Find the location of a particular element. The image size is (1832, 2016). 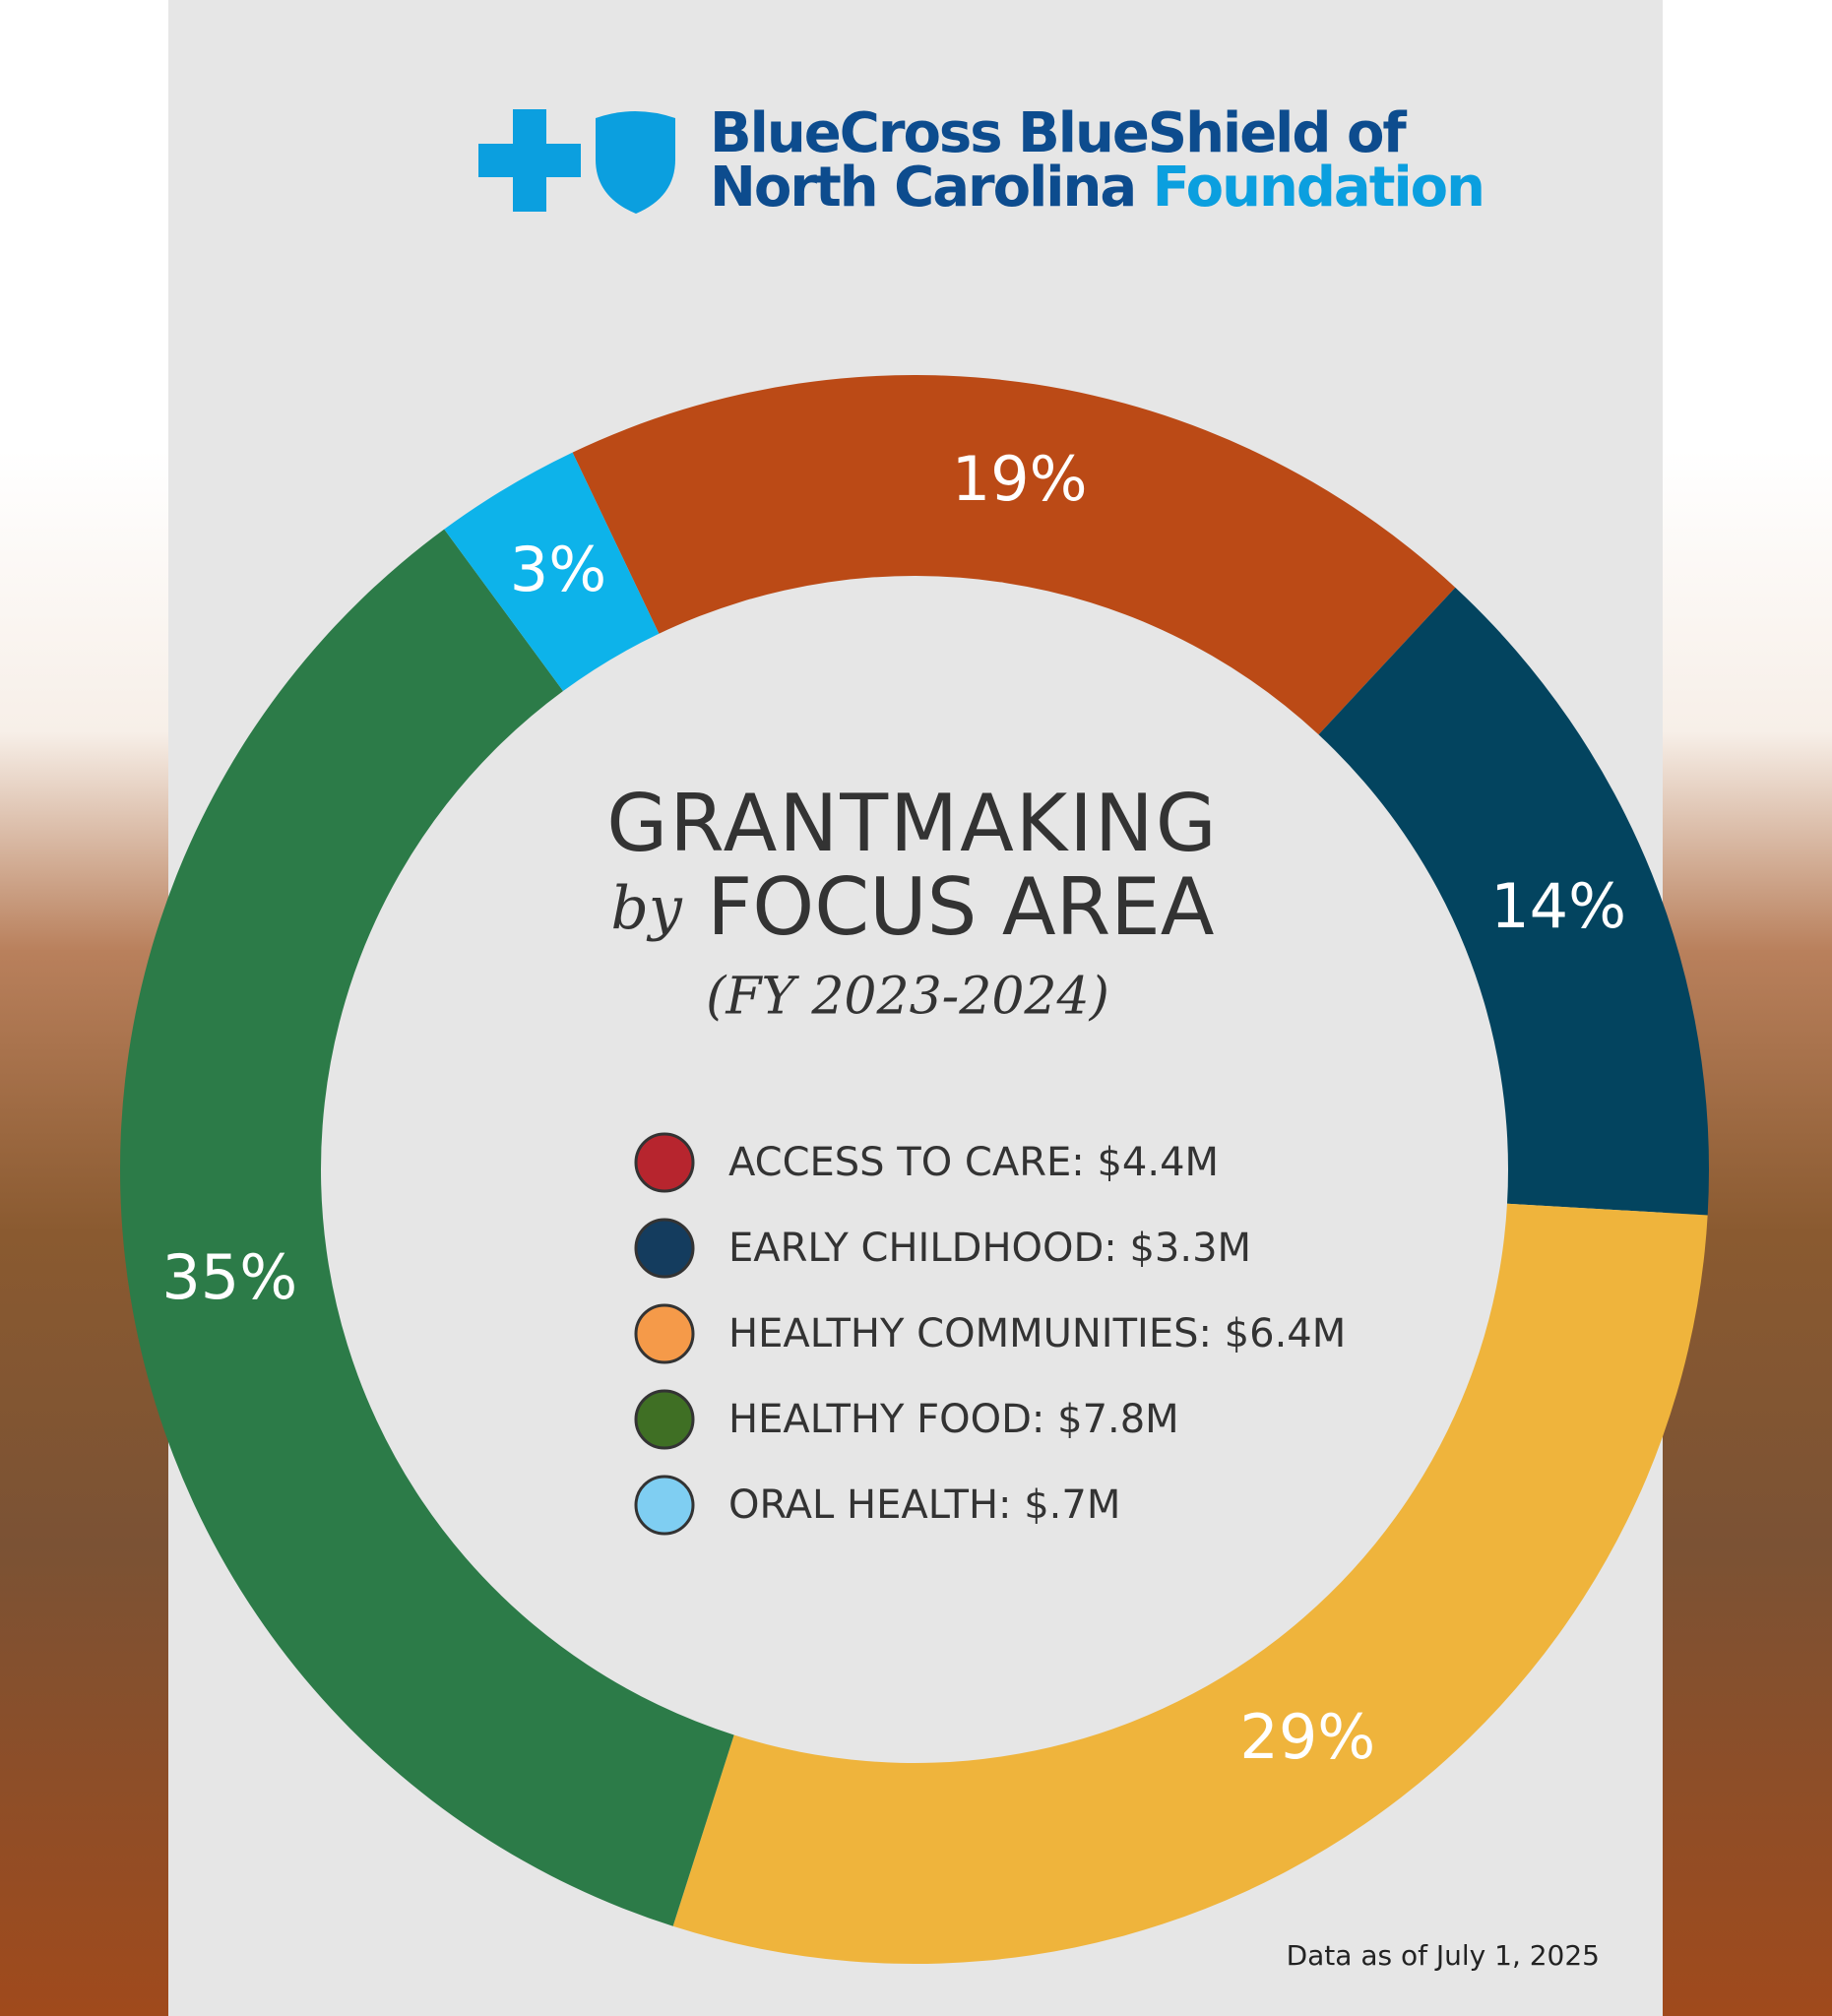

legend-label: ORAL HEALTH: $.7M is located at coordinates (924, 1505).